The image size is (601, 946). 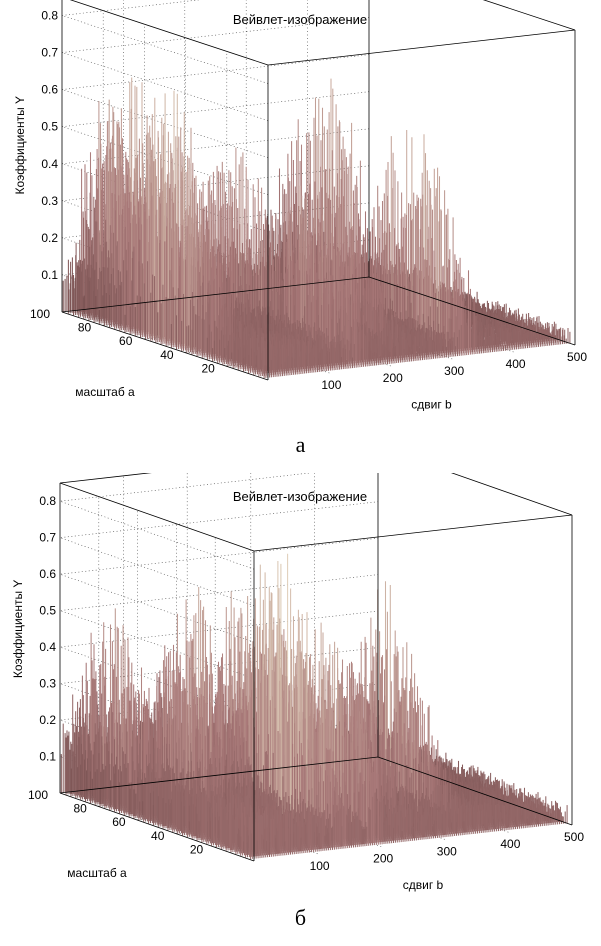 What do you see at coordinates (300, 917) in the screenshot?
I see `panel-label-b: б` at bounding box center [300, 917].